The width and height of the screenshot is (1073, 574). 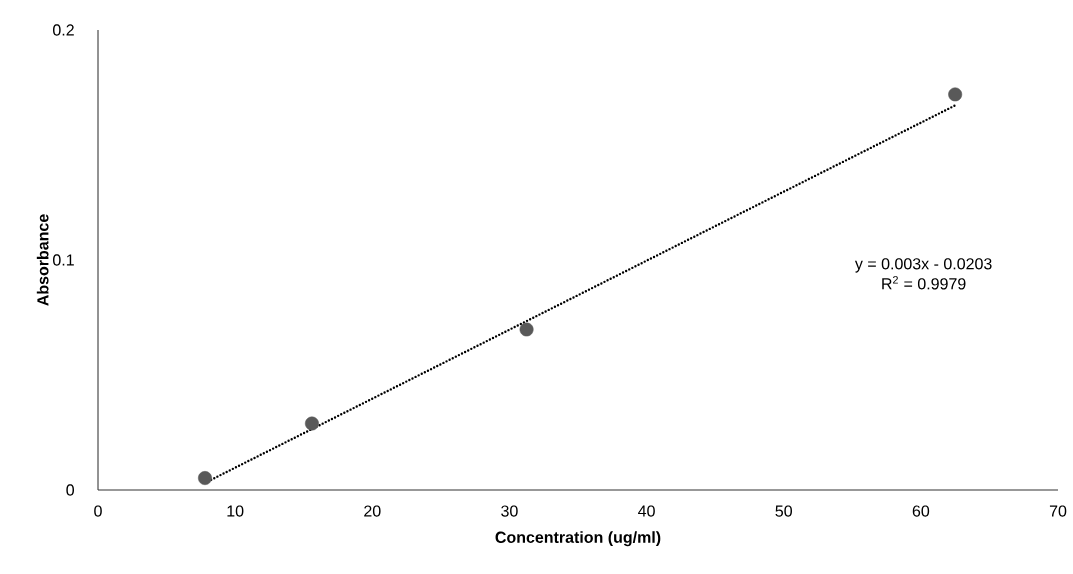 What do you see at coordinates (578, 539) in the screenshot?
I see `x-axis-title: Concentration (ug/ml)` at bounding box center [578, 539].